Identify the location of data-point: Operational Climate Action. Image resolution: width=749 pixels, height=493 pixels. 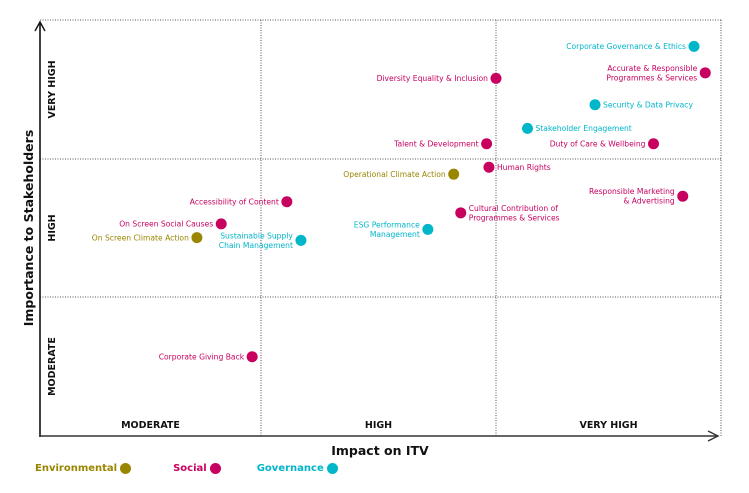
(401, 174).